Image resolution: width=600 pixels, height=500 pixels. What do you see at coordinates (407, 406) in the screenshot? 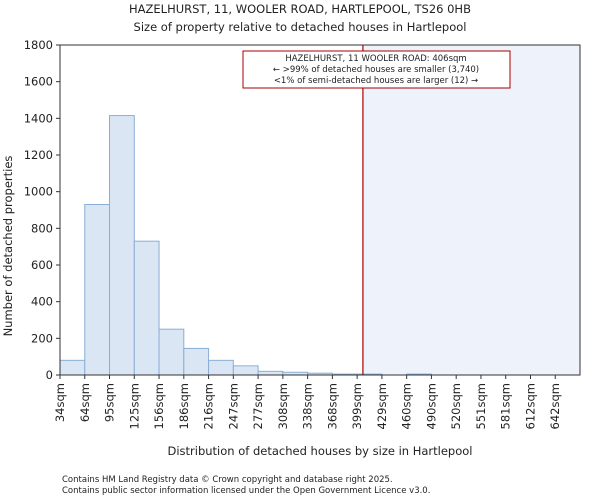
I see `x-tick-label: 460sqm` at bounding box center [407, 406].